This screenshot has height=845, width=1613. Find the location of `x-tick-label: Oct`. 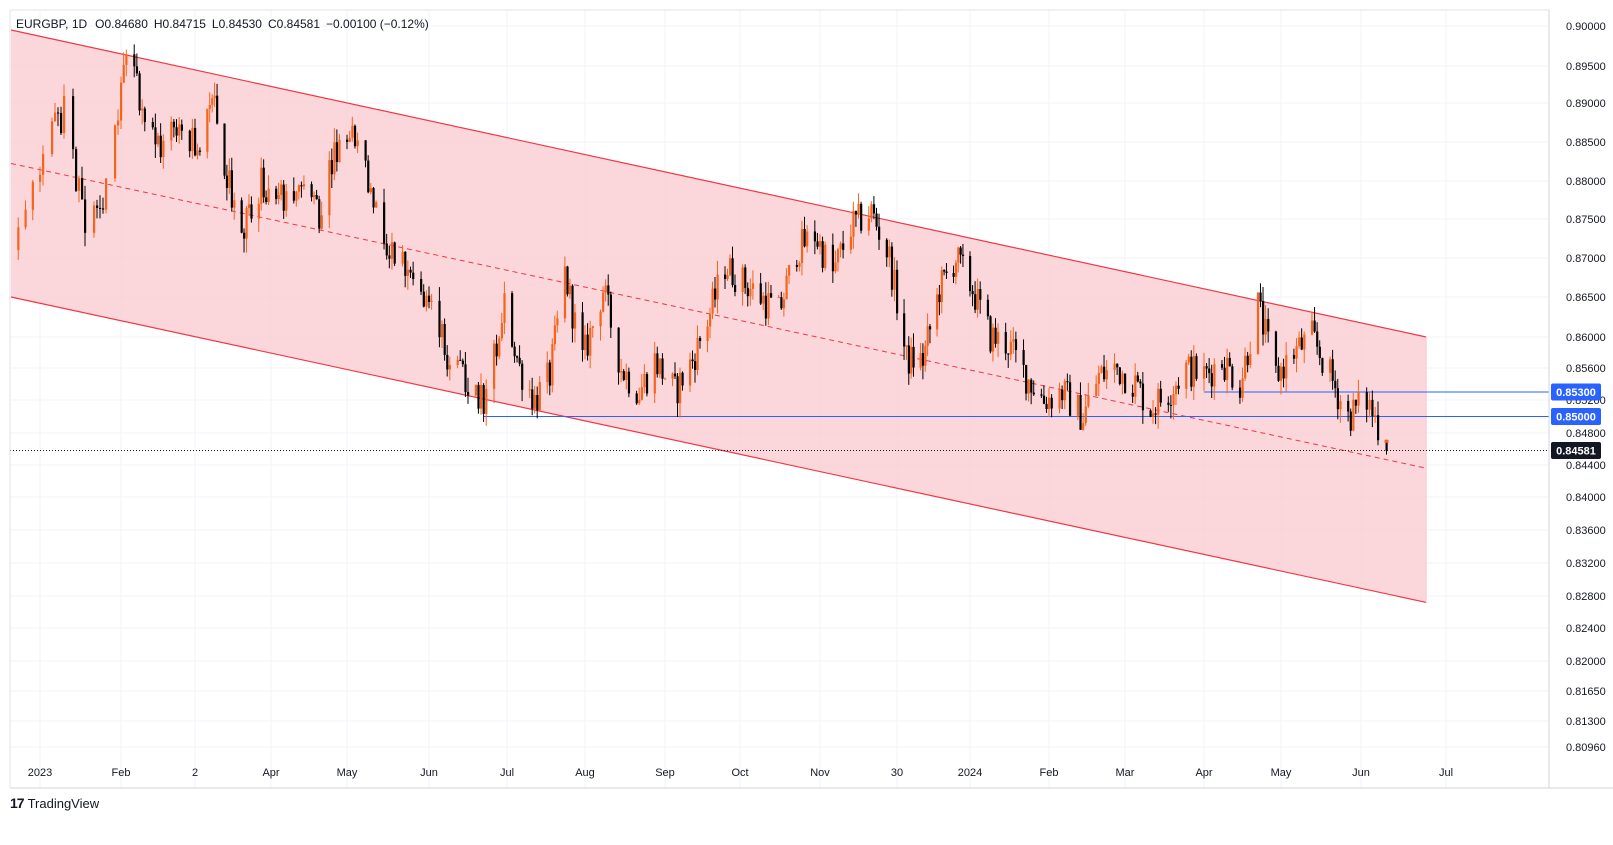

x-tick-label: Oct is located at coordinates (739, 773).